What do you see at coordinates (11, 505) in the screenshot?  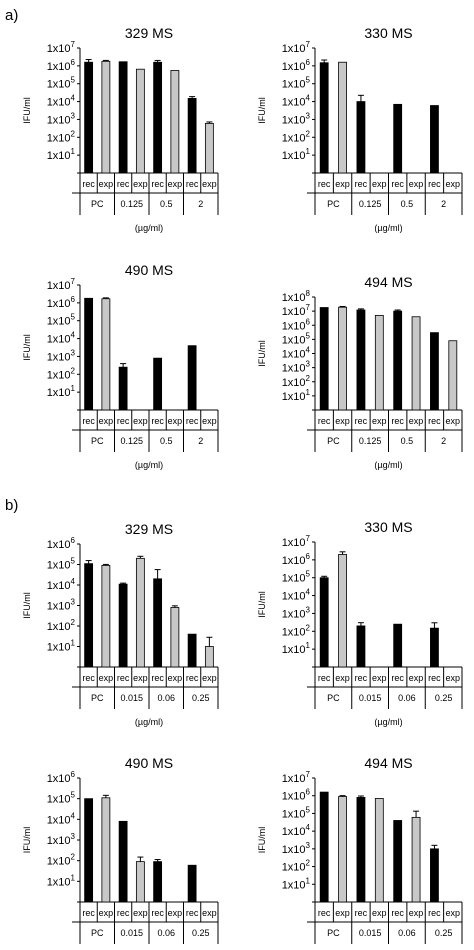 I see `panel-label-b: b)` at bounding box center [11, 505].